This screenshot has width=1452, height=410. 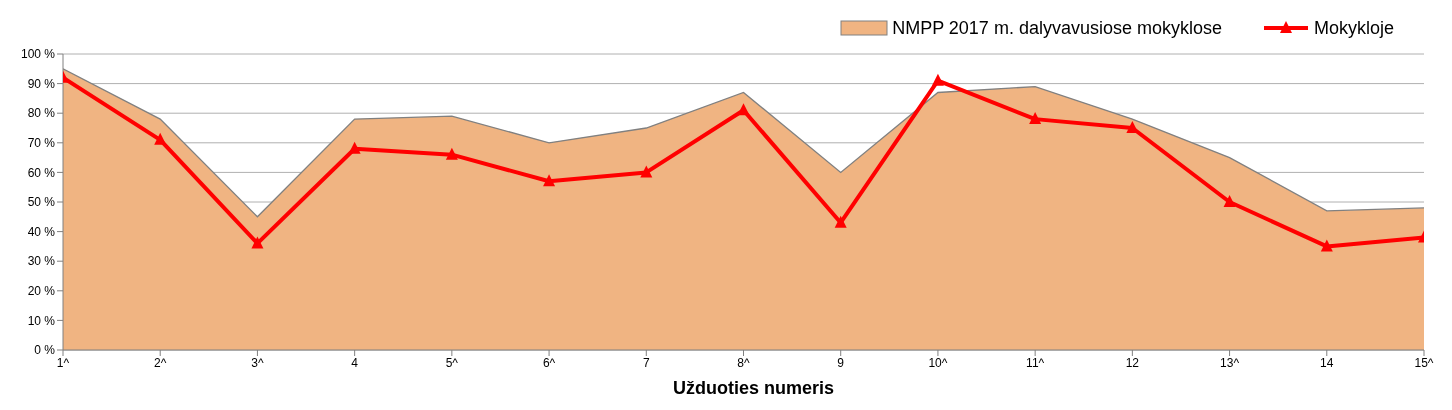 I want to click on x-tick-label: 2^, so click(x=160, y=362).